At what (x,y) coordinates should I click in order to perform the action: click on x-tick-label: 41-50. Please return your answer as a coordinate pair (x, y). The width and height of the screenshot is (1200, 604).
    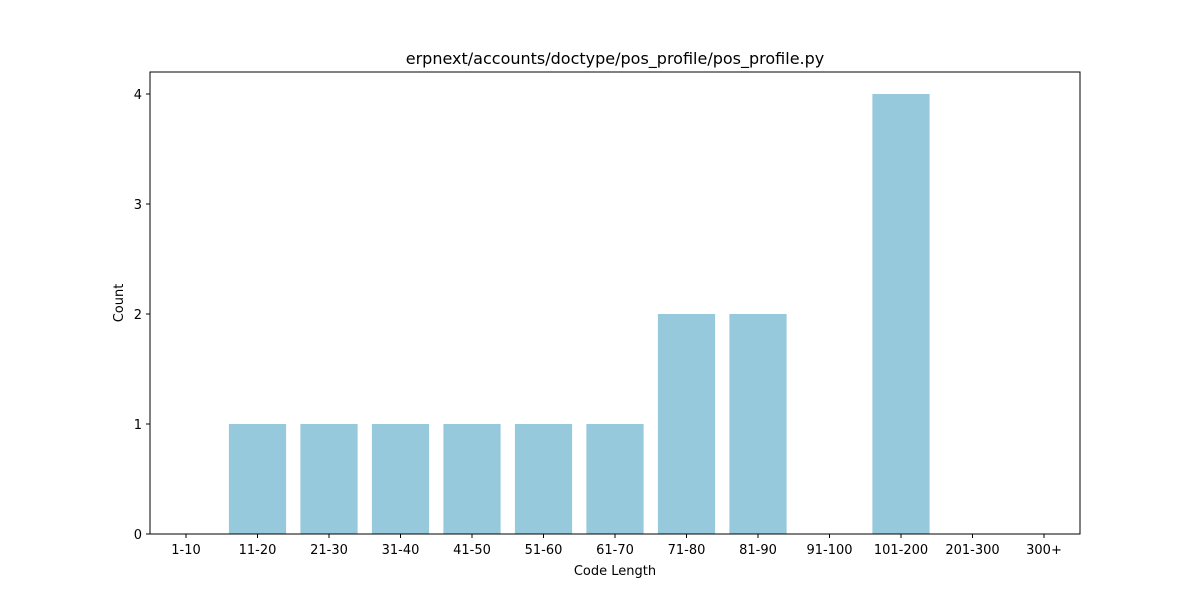
    Looking at the image, I should click on (472, 550).